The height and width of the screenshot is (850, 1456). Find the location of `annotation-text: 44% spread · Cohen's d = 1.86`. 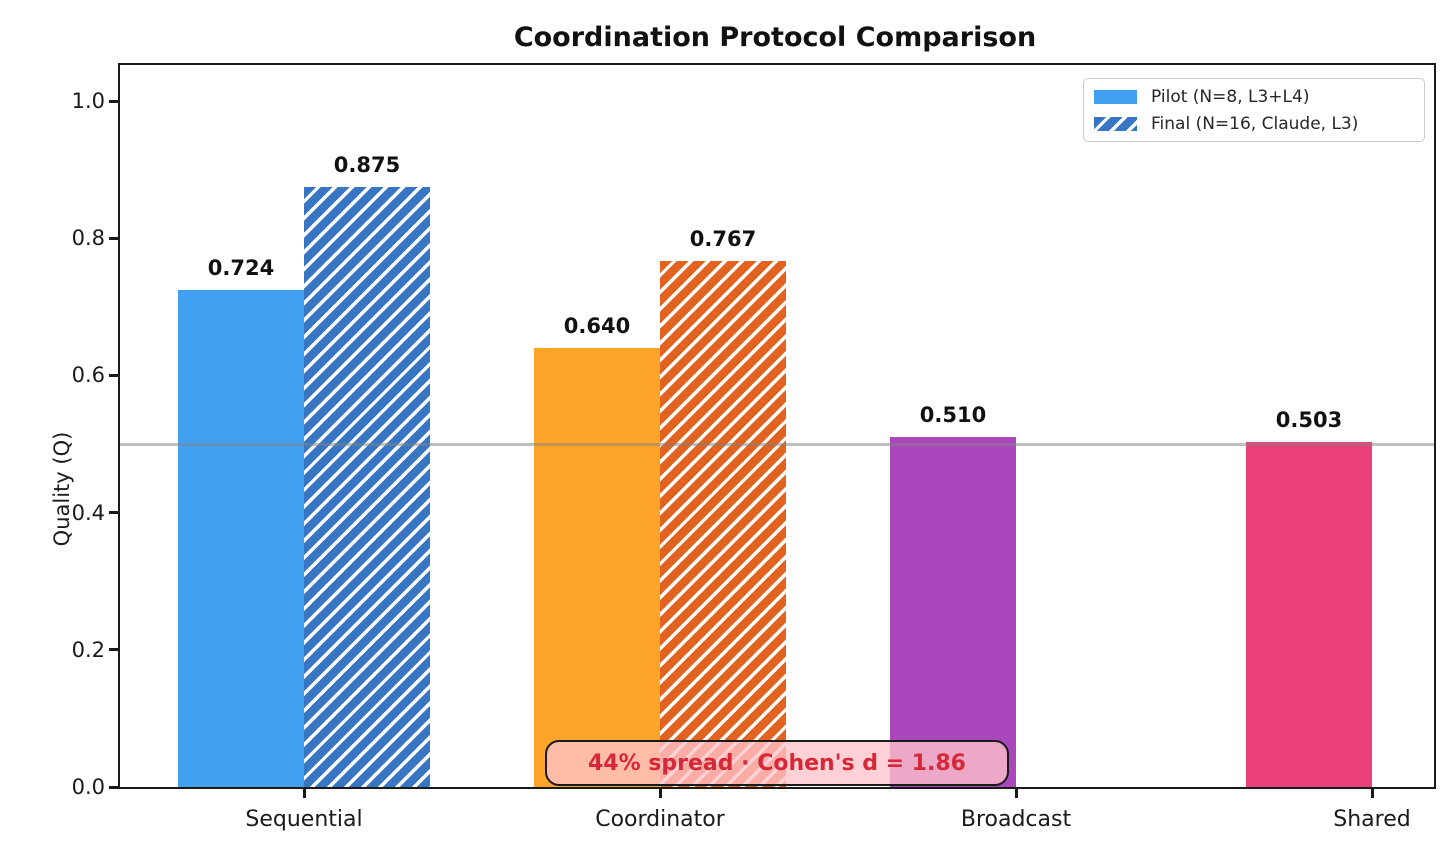

annotation-text: 44% spread · Cohen's d = 1.86 is located at coordinates (777, 763).